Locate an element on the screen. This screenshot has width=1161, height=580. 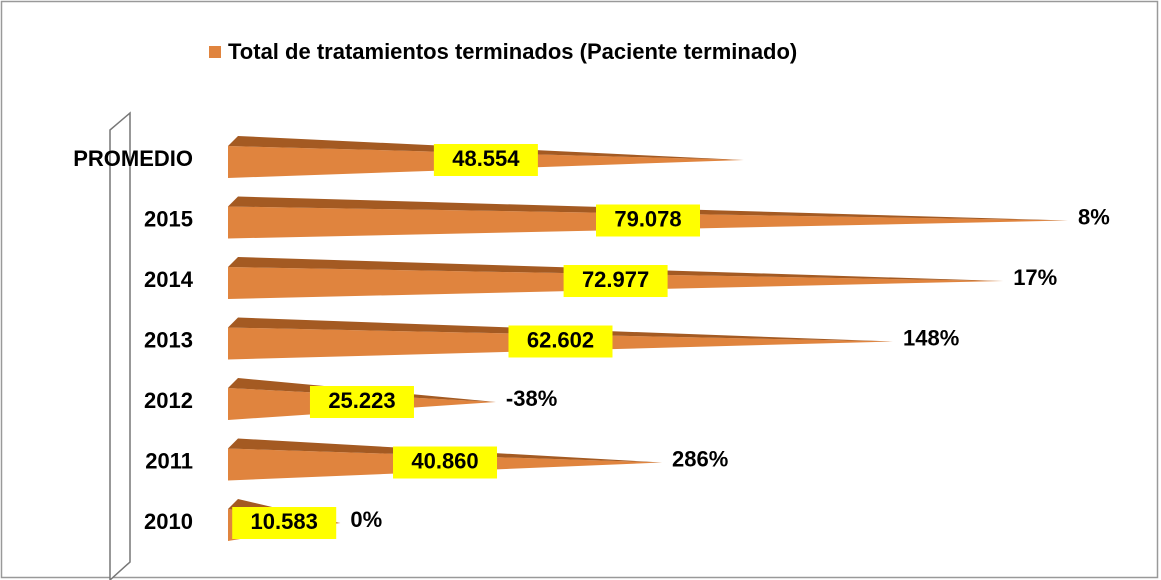
change-label: 8% is located at coordinates (1094, 216).